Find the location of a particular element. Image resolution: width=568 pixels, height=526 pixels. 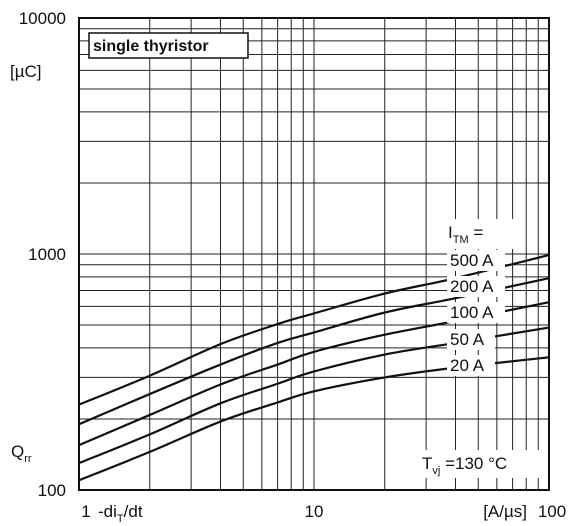

x-tick-label: 1 is located at coordinates (85, 511).